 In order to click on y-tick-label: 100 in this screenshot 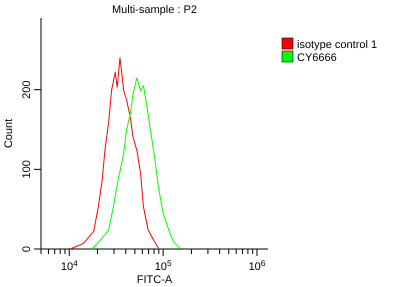, I will do `click(27, 169)`.